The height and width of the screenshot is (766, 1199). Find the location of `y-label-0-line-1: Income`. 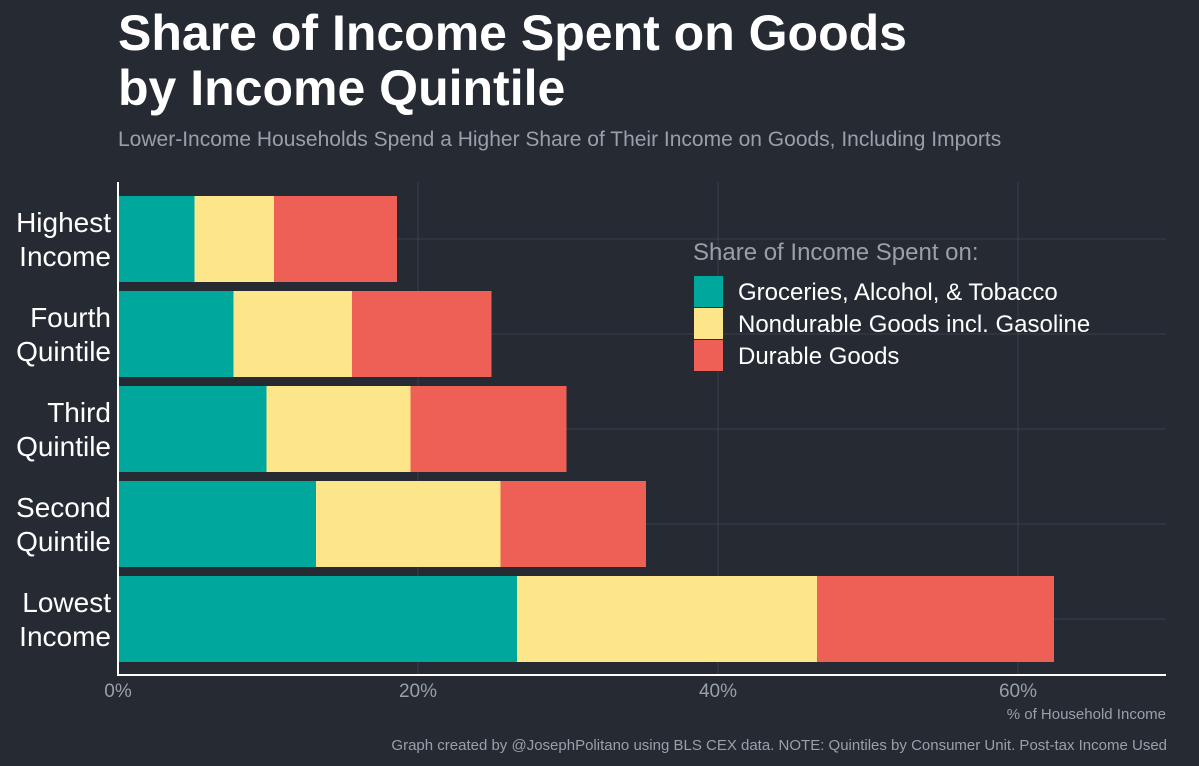

y-label-0-line-1: Income is located at coordinates (65, 256).